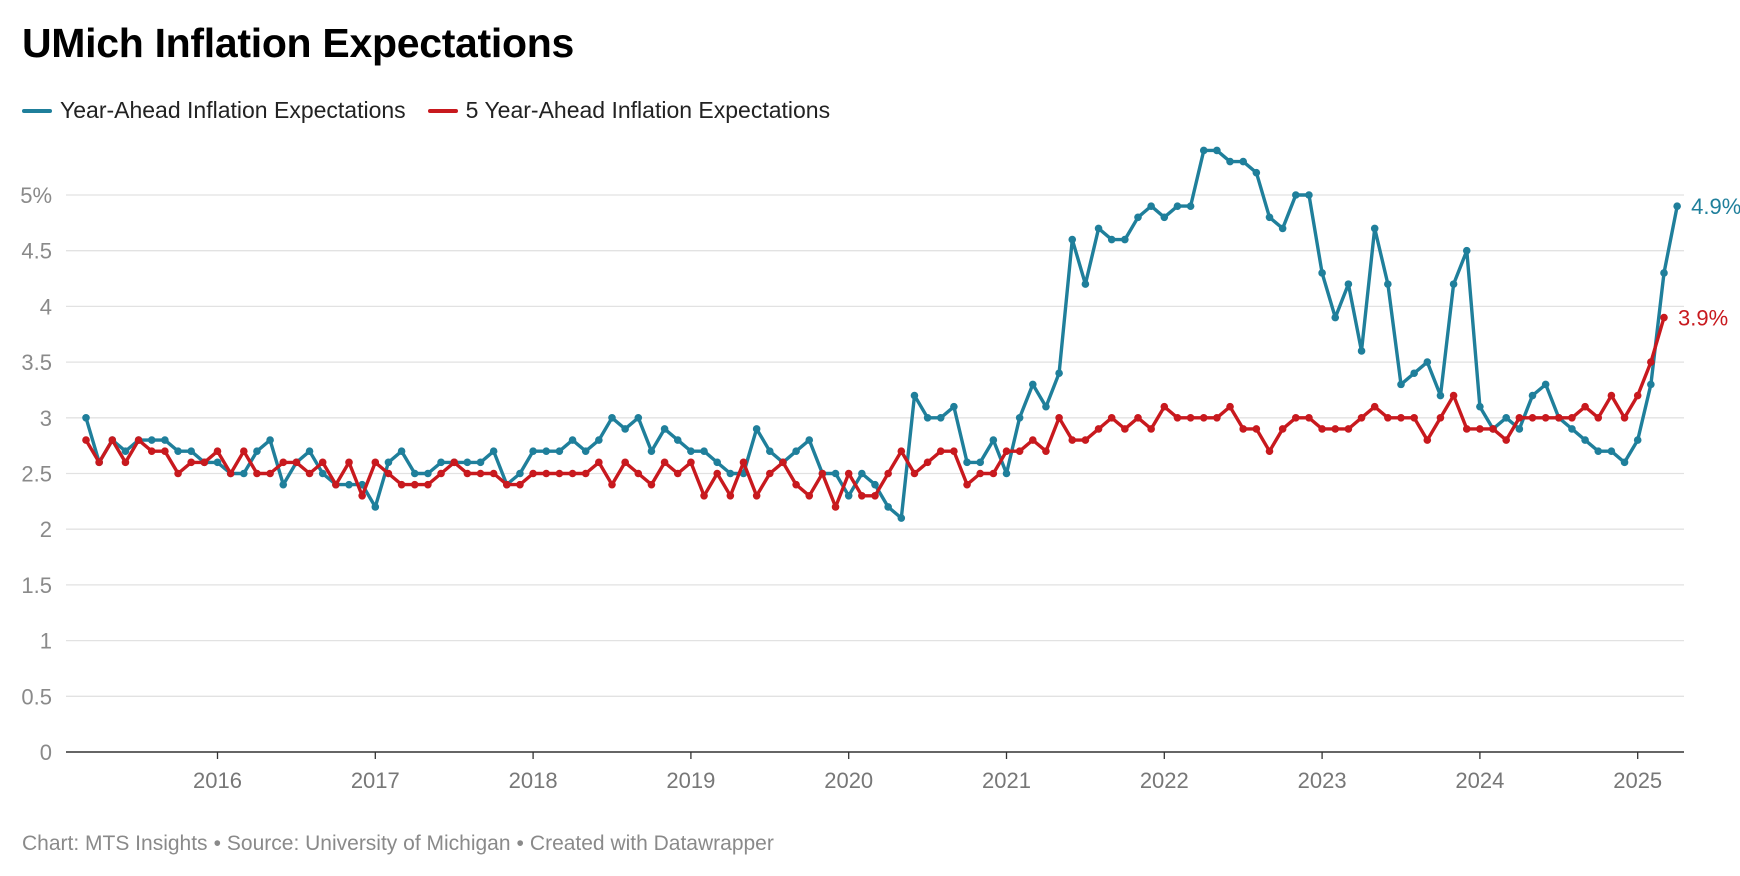 This screenshot has height=876, width=1740. Describe the element at coordinates (1164, 780) in the screenshot. I see `x-tick-label: 2022` at that location.